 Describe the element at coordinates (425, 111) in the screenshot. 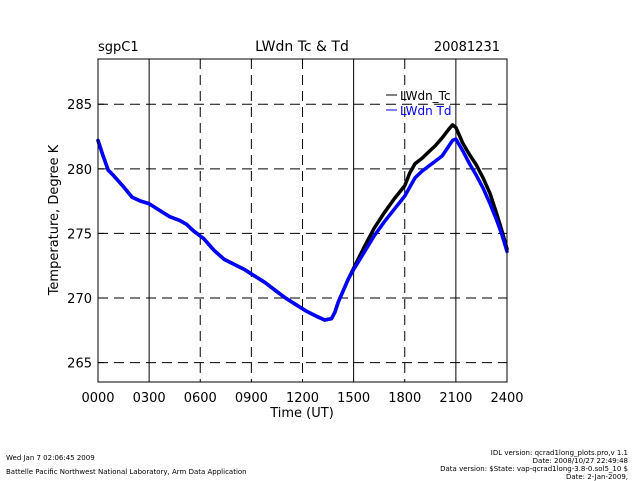

I see `legend-label-td: LWdn Td` at that location.